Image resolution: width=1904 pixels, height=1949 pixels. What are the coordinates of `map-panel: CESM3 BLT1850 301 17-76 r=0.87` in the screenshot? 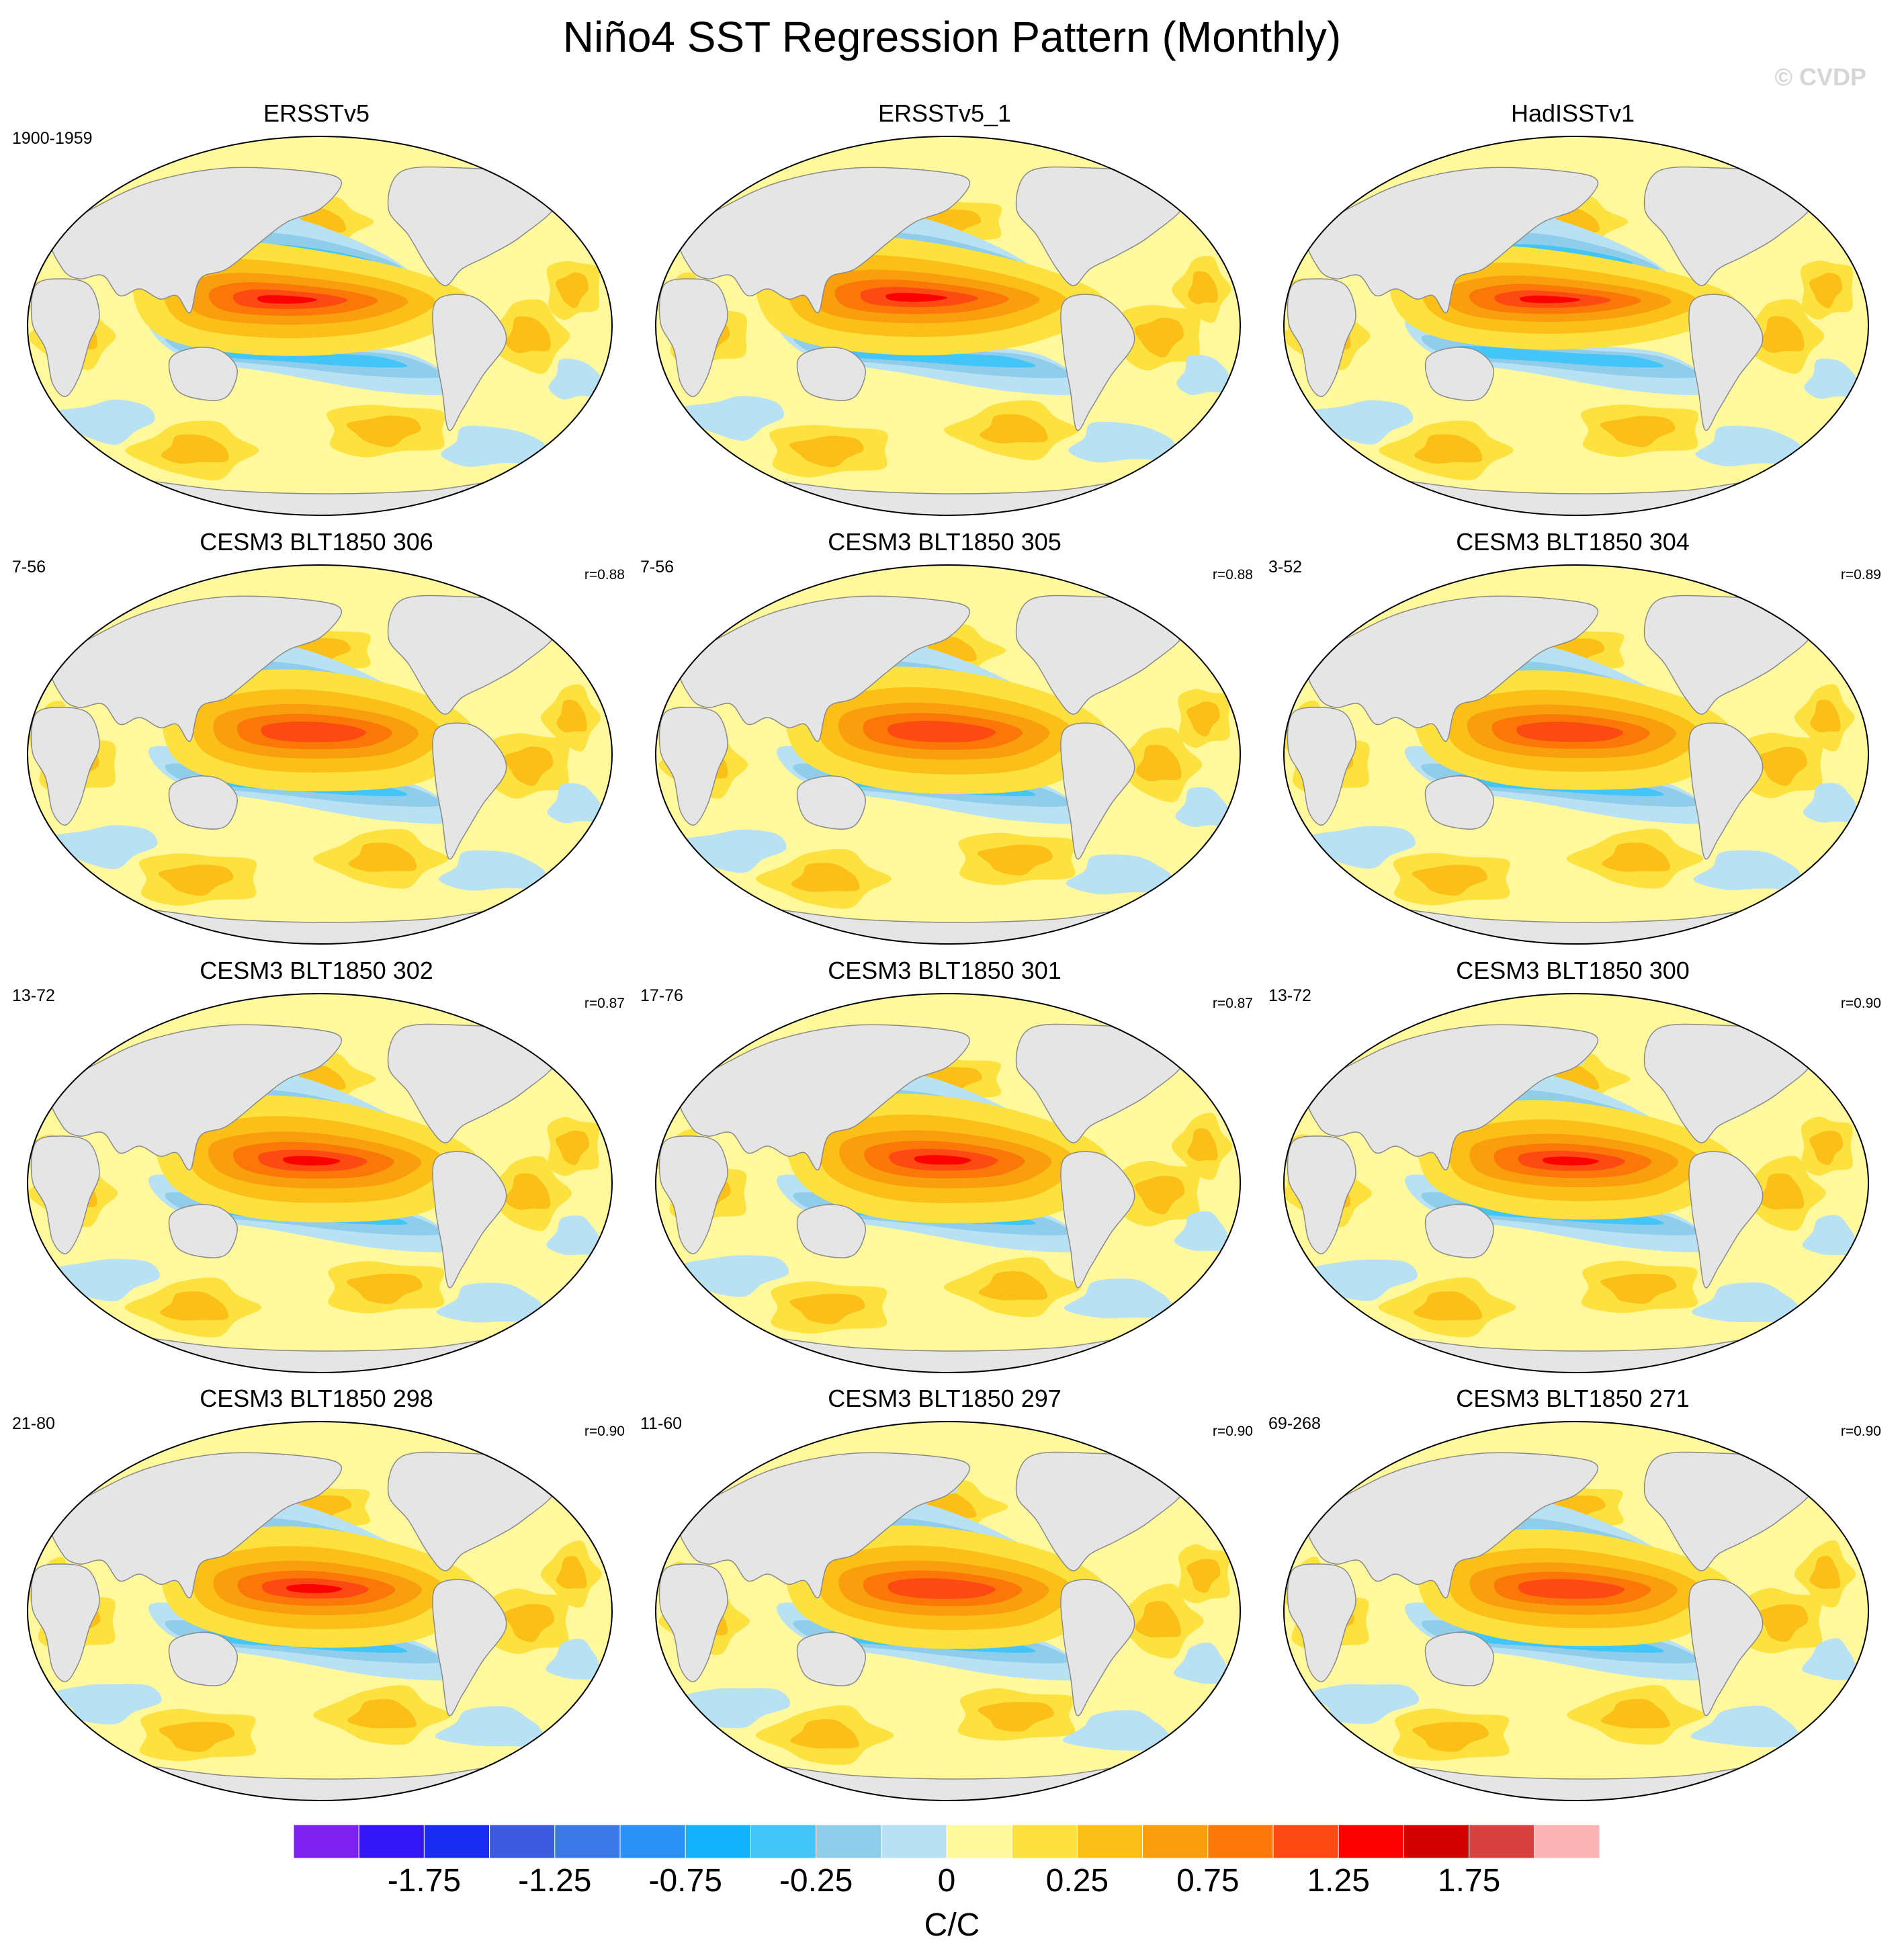 It's located at (944, 1172).